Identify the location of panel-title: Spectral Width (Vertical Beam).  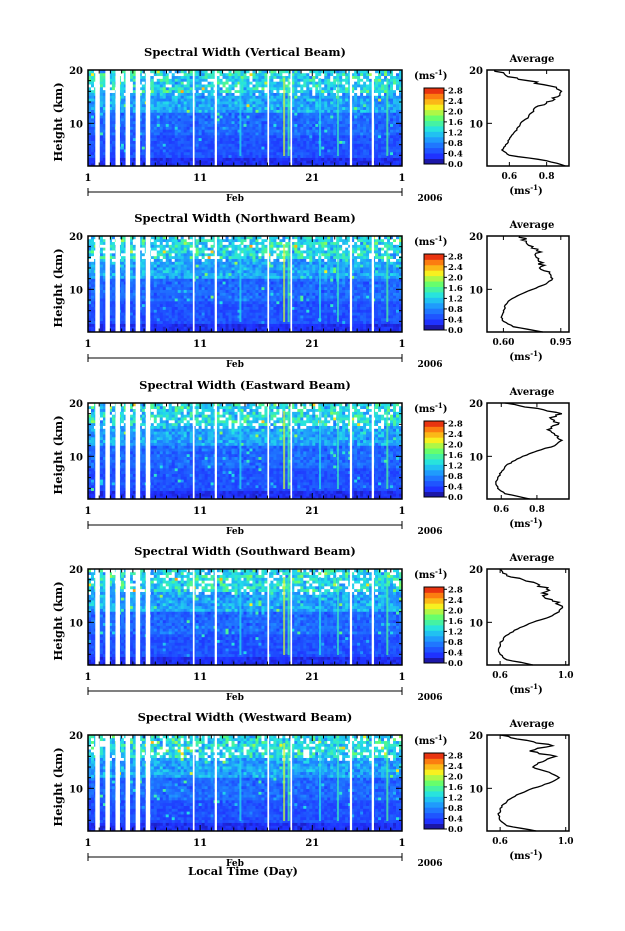
(245, 52).